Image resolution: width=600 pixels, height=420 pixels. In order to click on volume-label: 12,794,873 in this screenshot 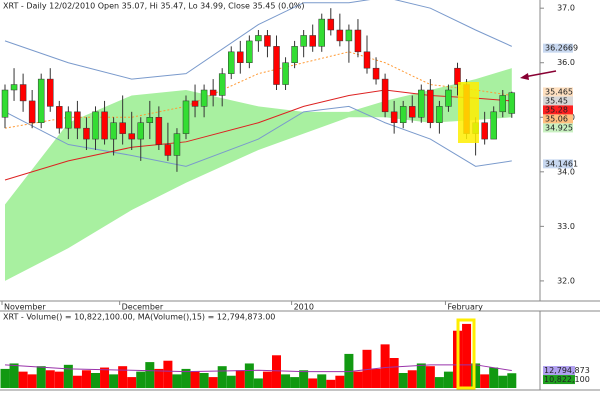, I will do `click(567, 370)`.